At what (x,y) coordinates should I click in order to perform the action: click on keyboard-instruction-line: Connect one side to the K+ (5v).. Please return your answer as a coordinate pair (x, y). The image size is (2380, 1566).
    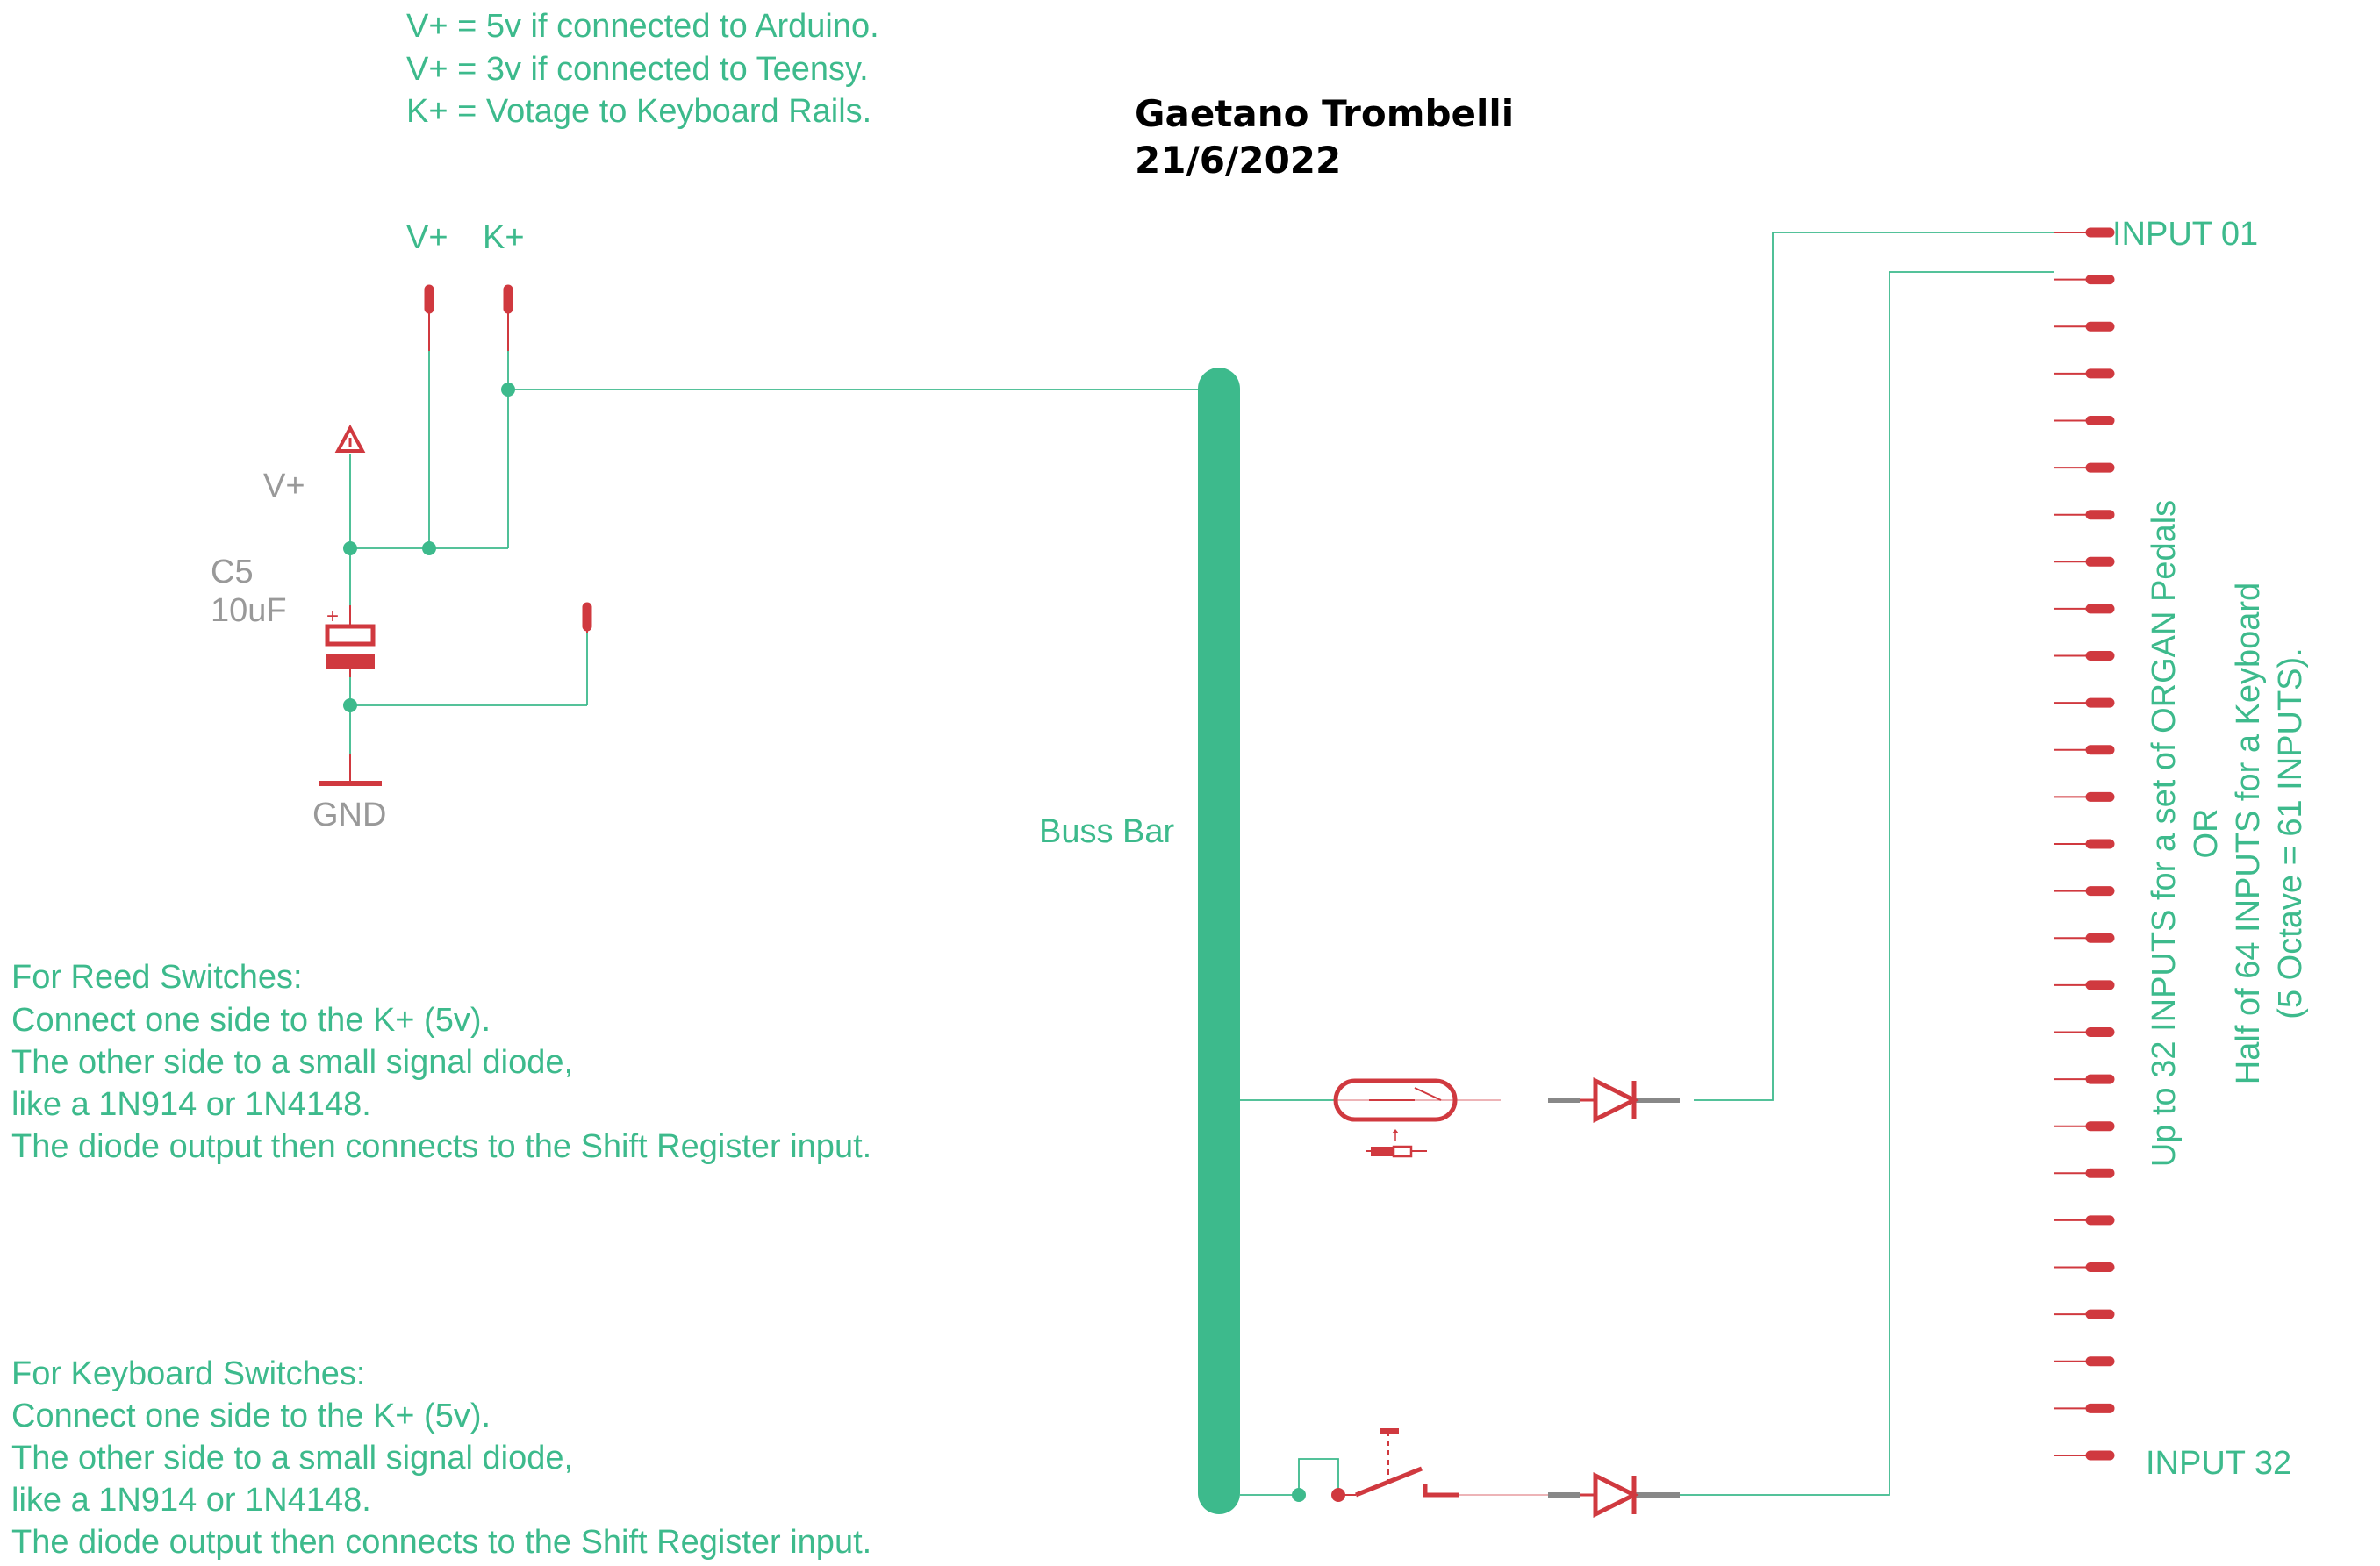
    Looking at the image, I should click on (251, 1416).